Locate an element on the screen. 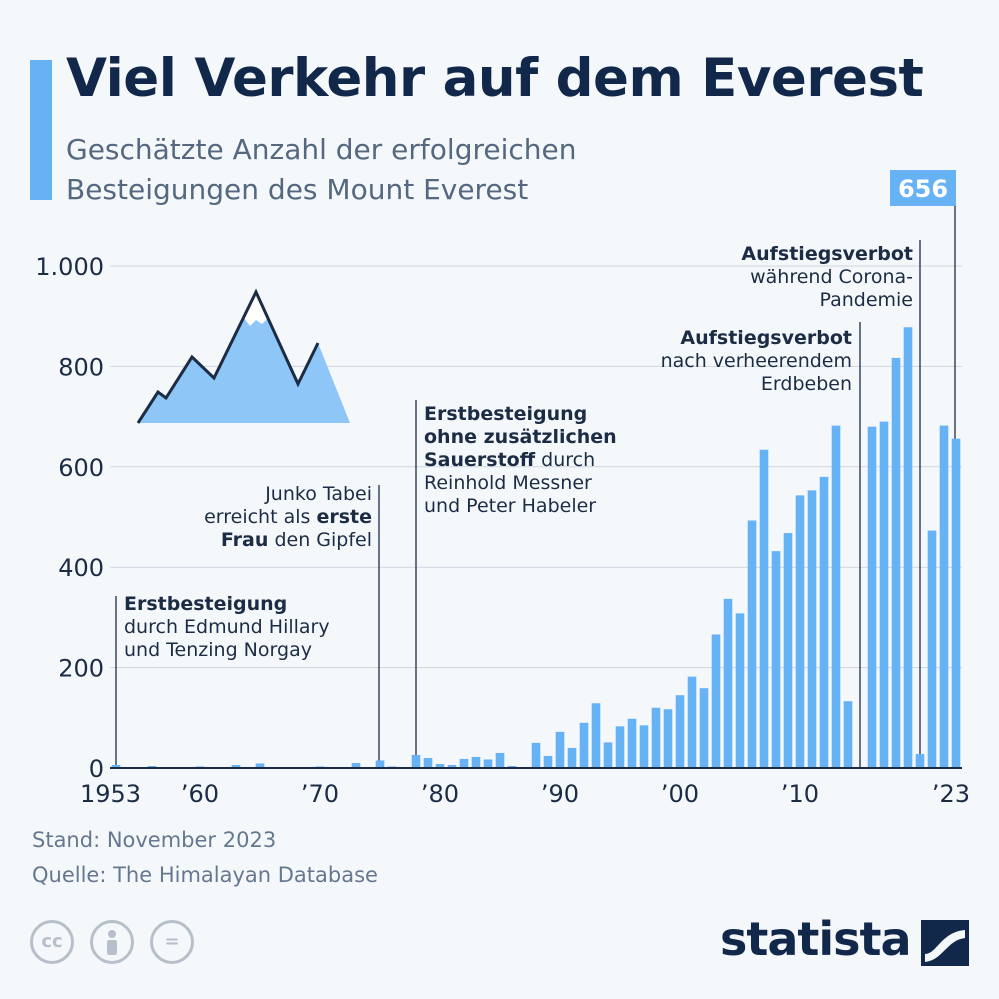  bar-2007 is located at coordinates (764, 608).